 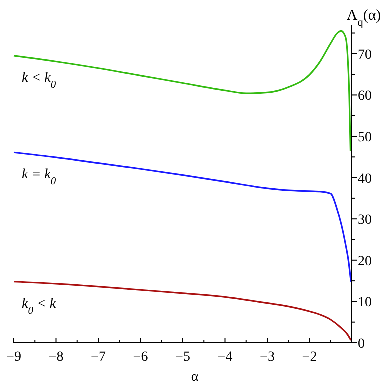 I want to click on y-tick-label: 0, so click(x=361, y=344).